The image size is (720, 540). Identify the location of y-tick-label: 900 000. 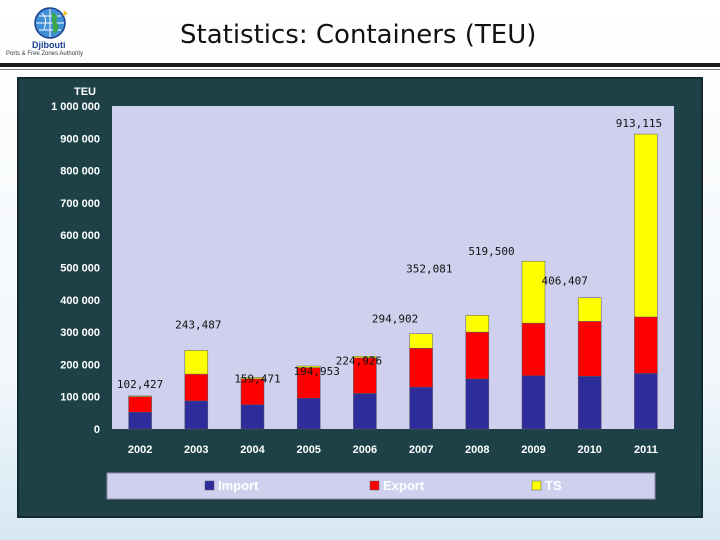
(80, 139).